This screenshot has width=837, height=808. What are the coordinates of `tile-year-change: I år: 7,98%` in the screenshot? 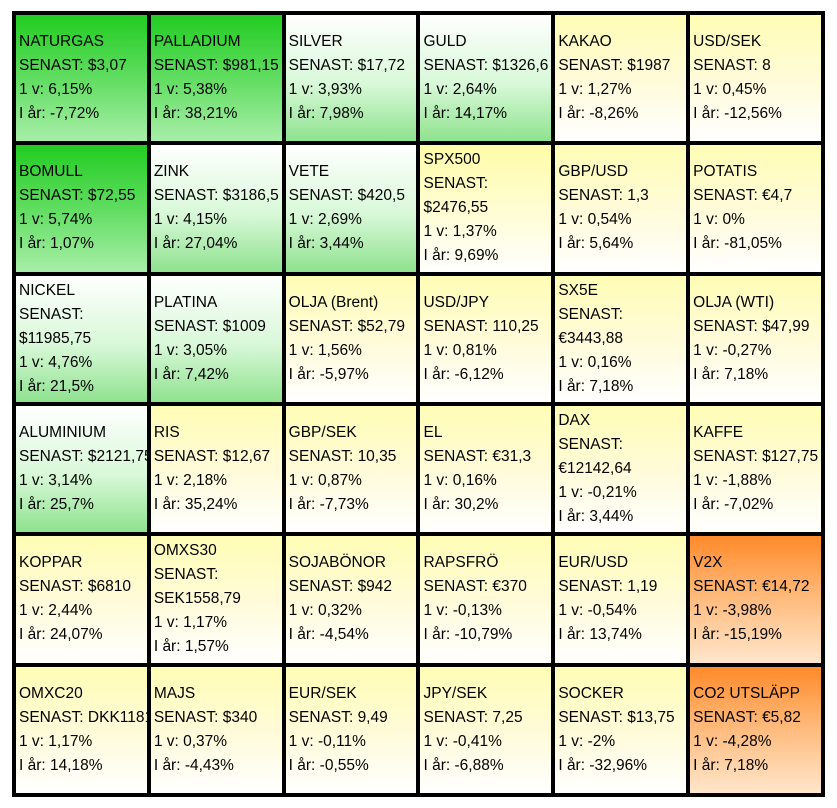 It's located at (326, 114).